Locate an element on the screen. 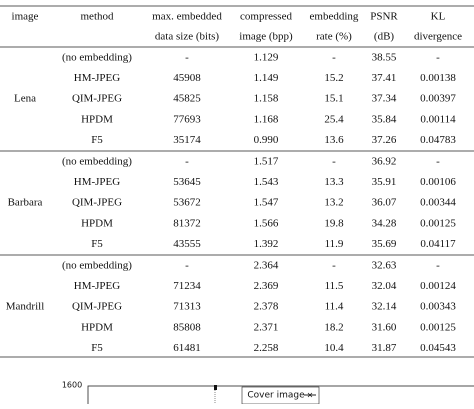 The height and width of the screenshot is (409, 474). cell: 2.371 is located at coordinates (266, 327).